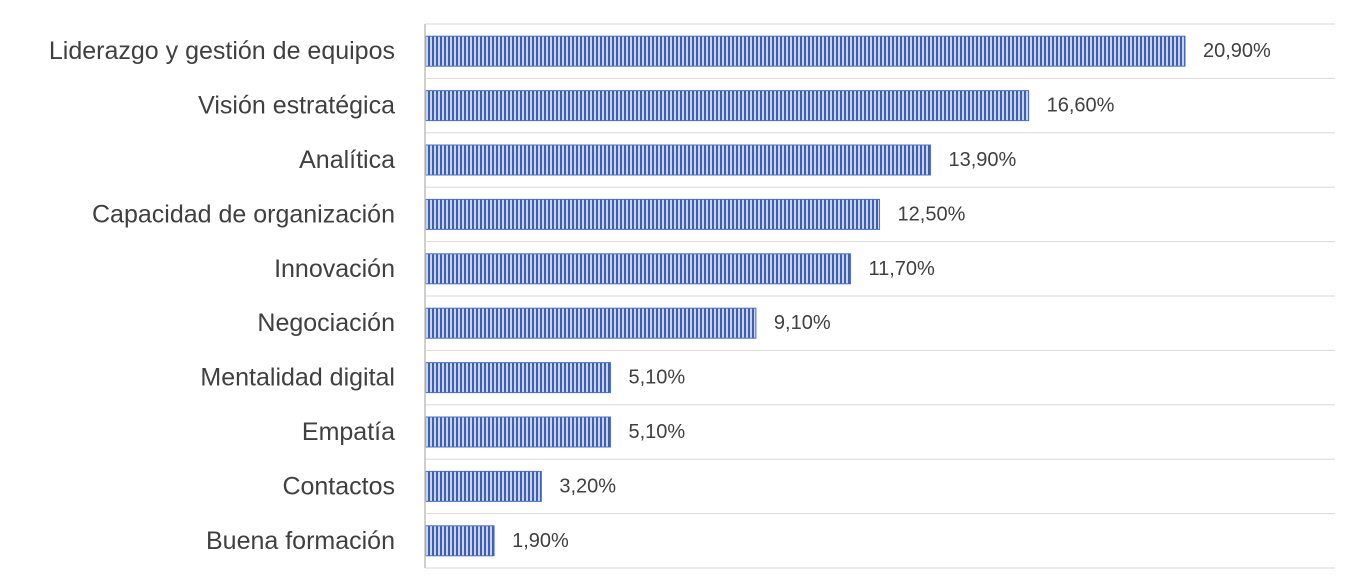  I want to click on category-label: Innovación, so click(334, 269).